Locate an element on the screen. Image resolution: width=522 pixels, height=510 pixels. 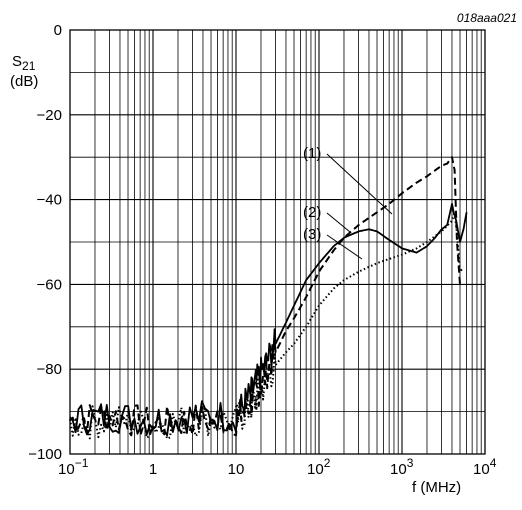
x-tick-label: 10⁻¹ is located at coordinates (73, 467).